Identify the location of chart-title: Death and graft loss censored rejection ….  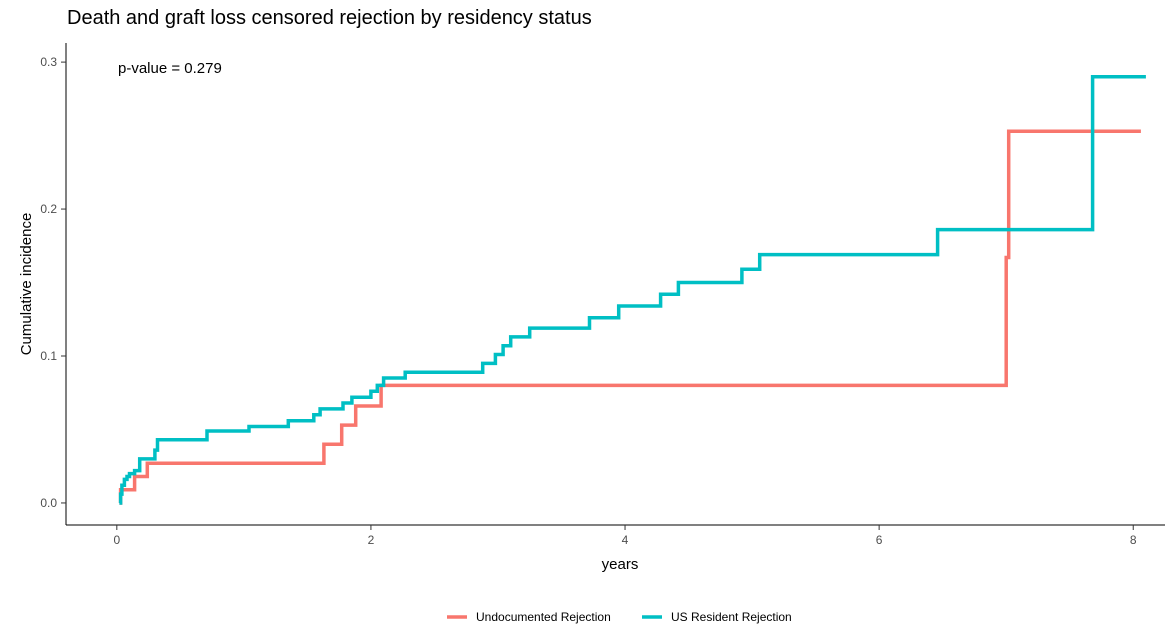
(329, 18).